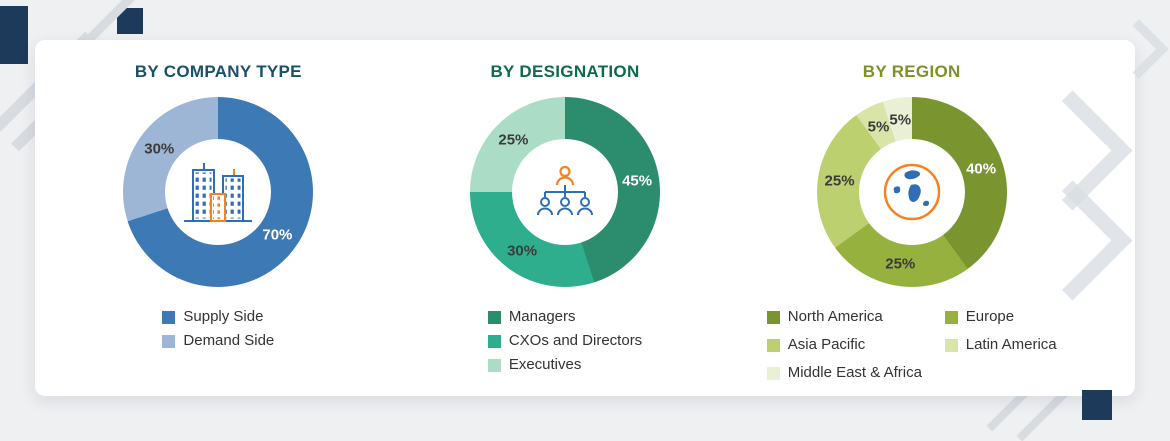  I want to click on legend-label: Demand Side, so click(229, 340).